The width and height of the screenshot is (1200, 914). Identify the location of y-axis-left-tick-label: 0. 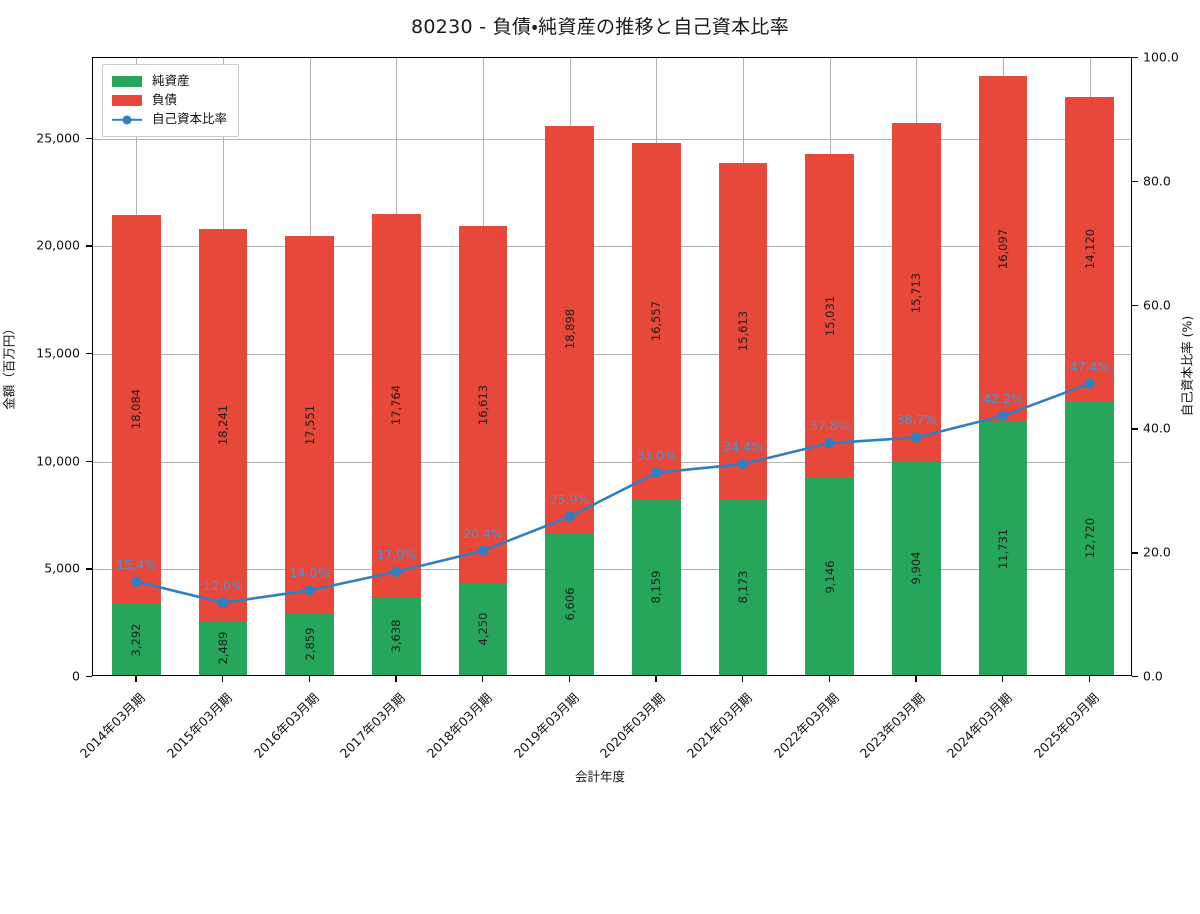
(76, 676).